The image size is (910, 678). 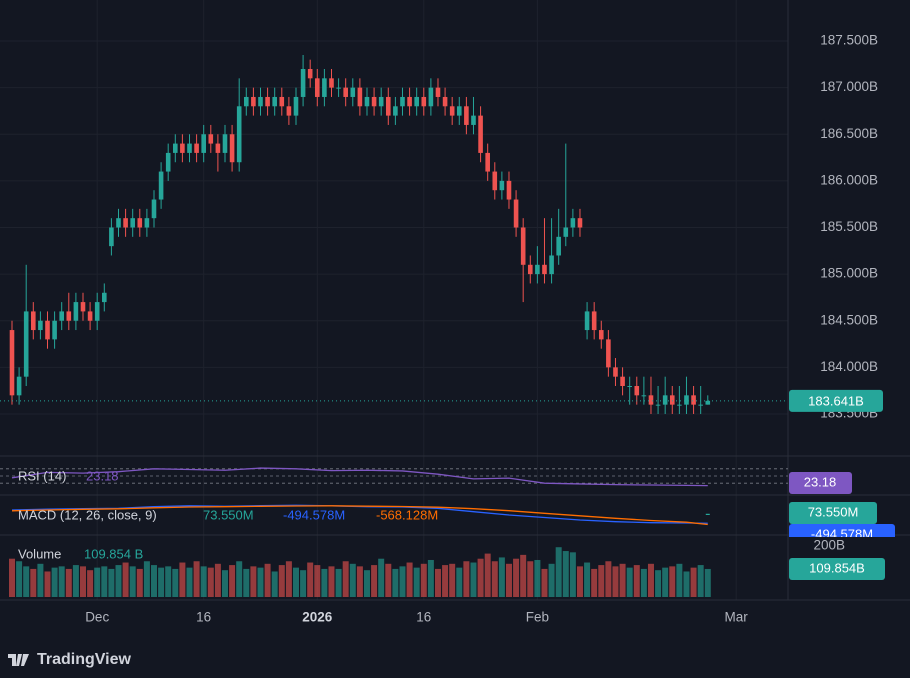 I want to click on x-tick-label: Mar, so click(x=737, y=617).